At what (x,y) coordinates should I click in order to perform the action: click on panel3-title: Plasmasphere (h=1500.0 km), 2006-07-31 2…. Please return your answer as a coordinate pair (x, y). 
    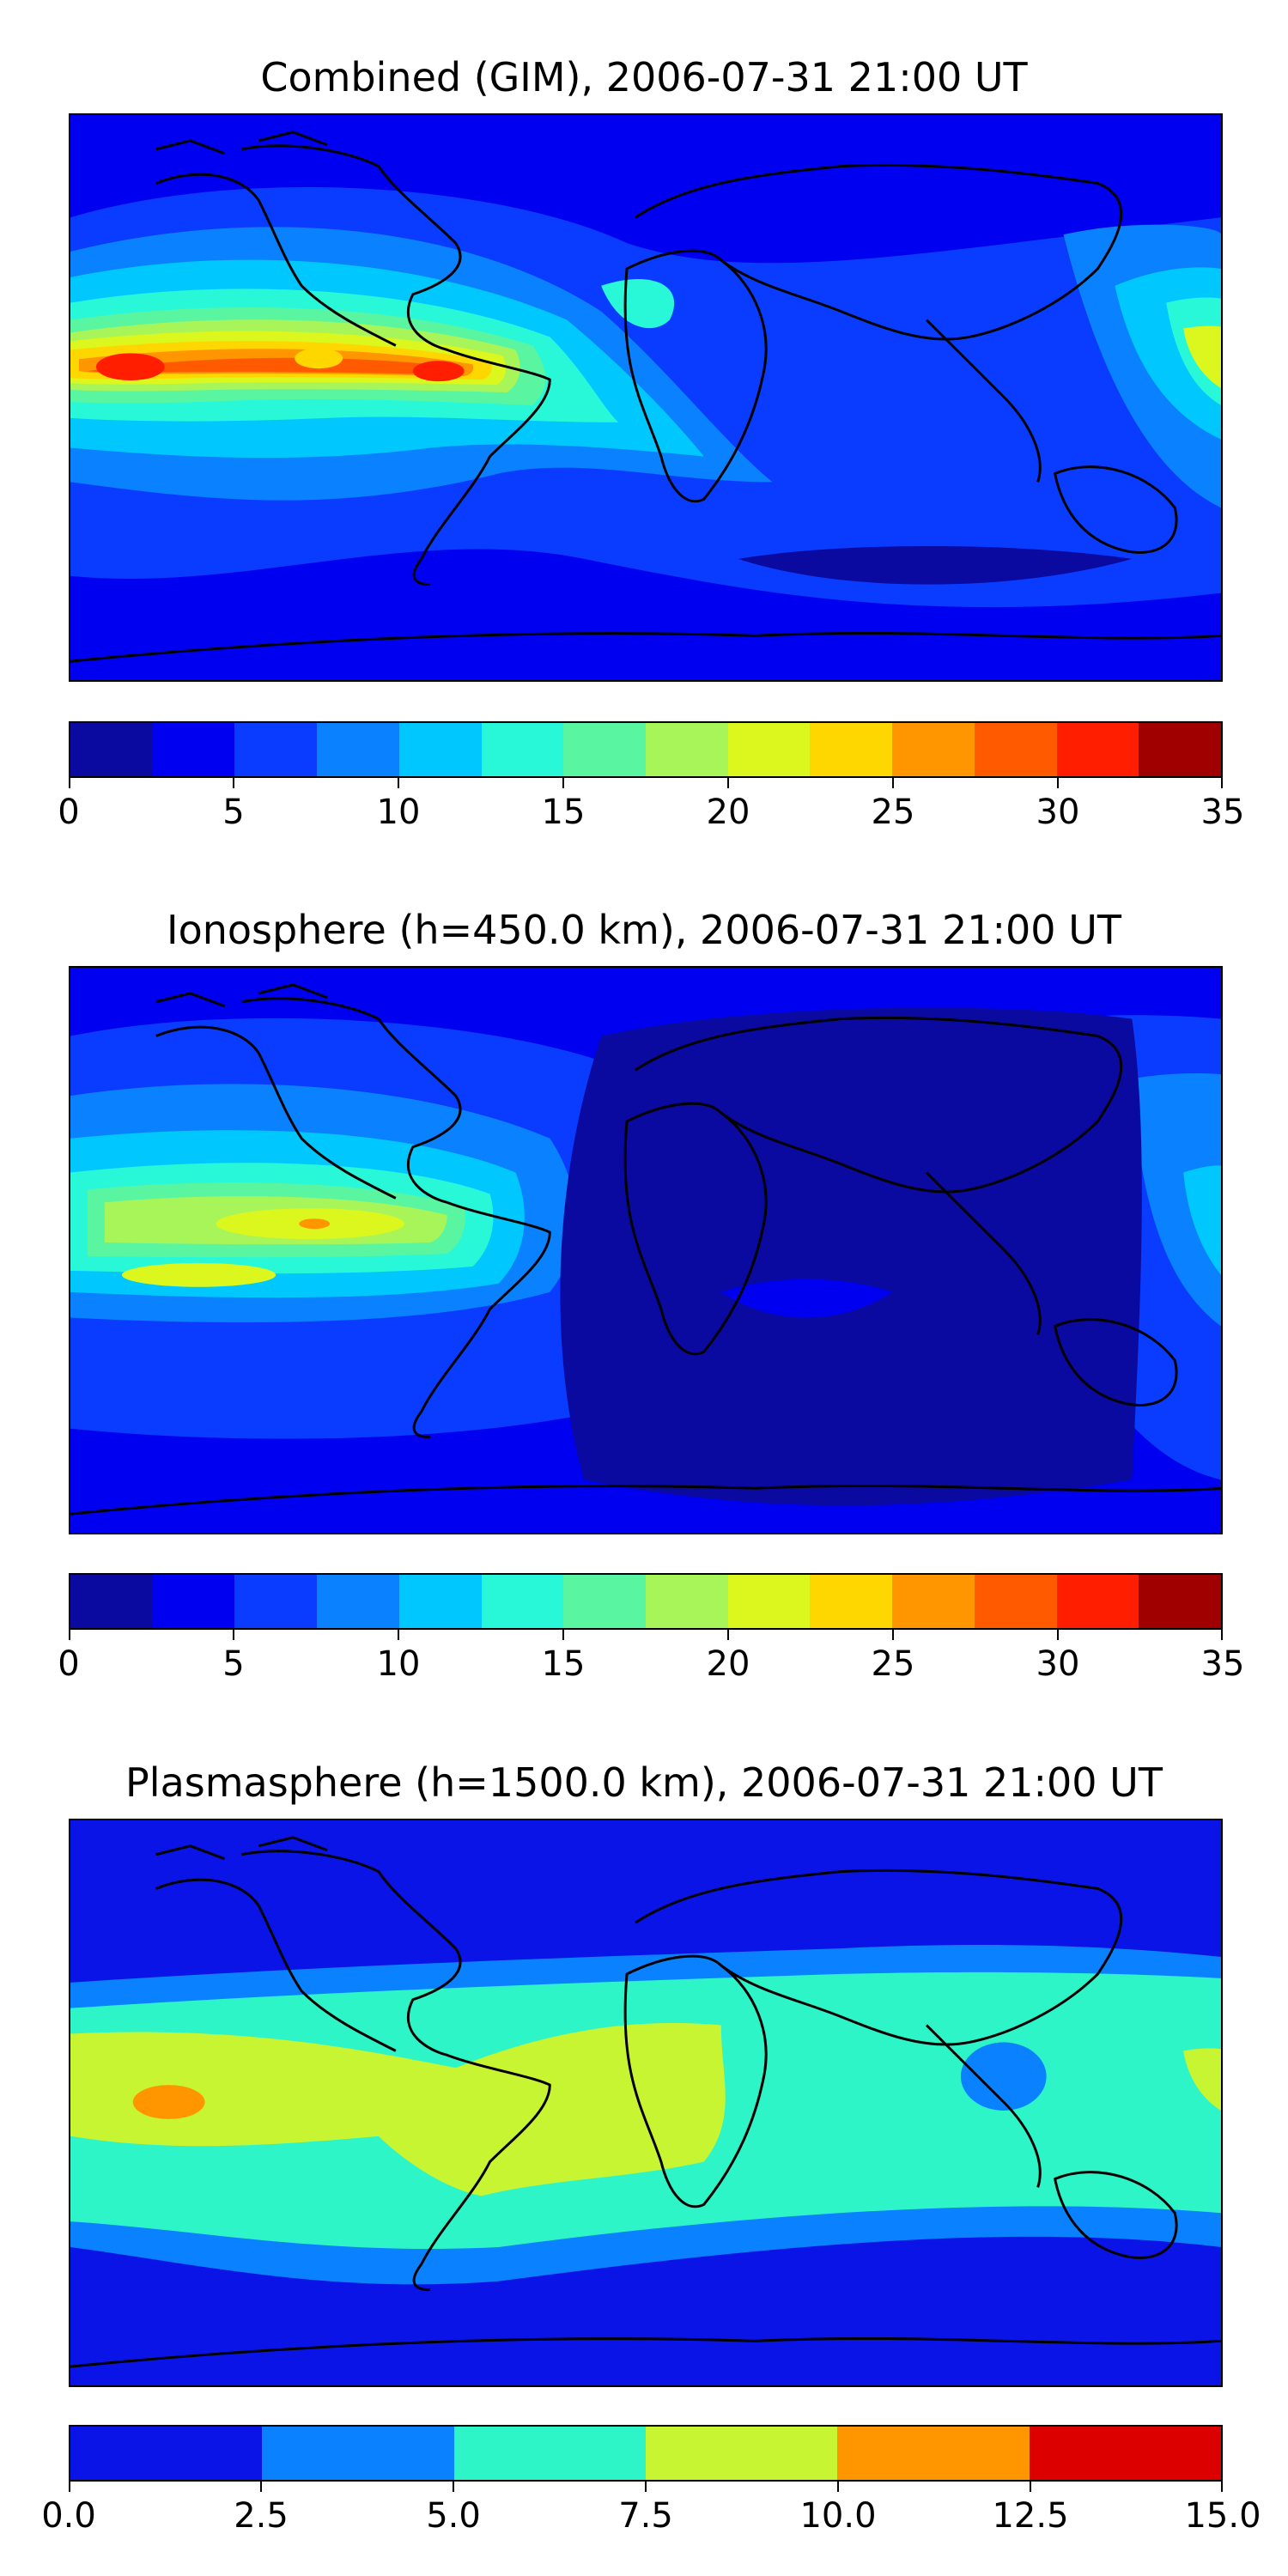
    Looking at the image, I should click on (644, 1783).